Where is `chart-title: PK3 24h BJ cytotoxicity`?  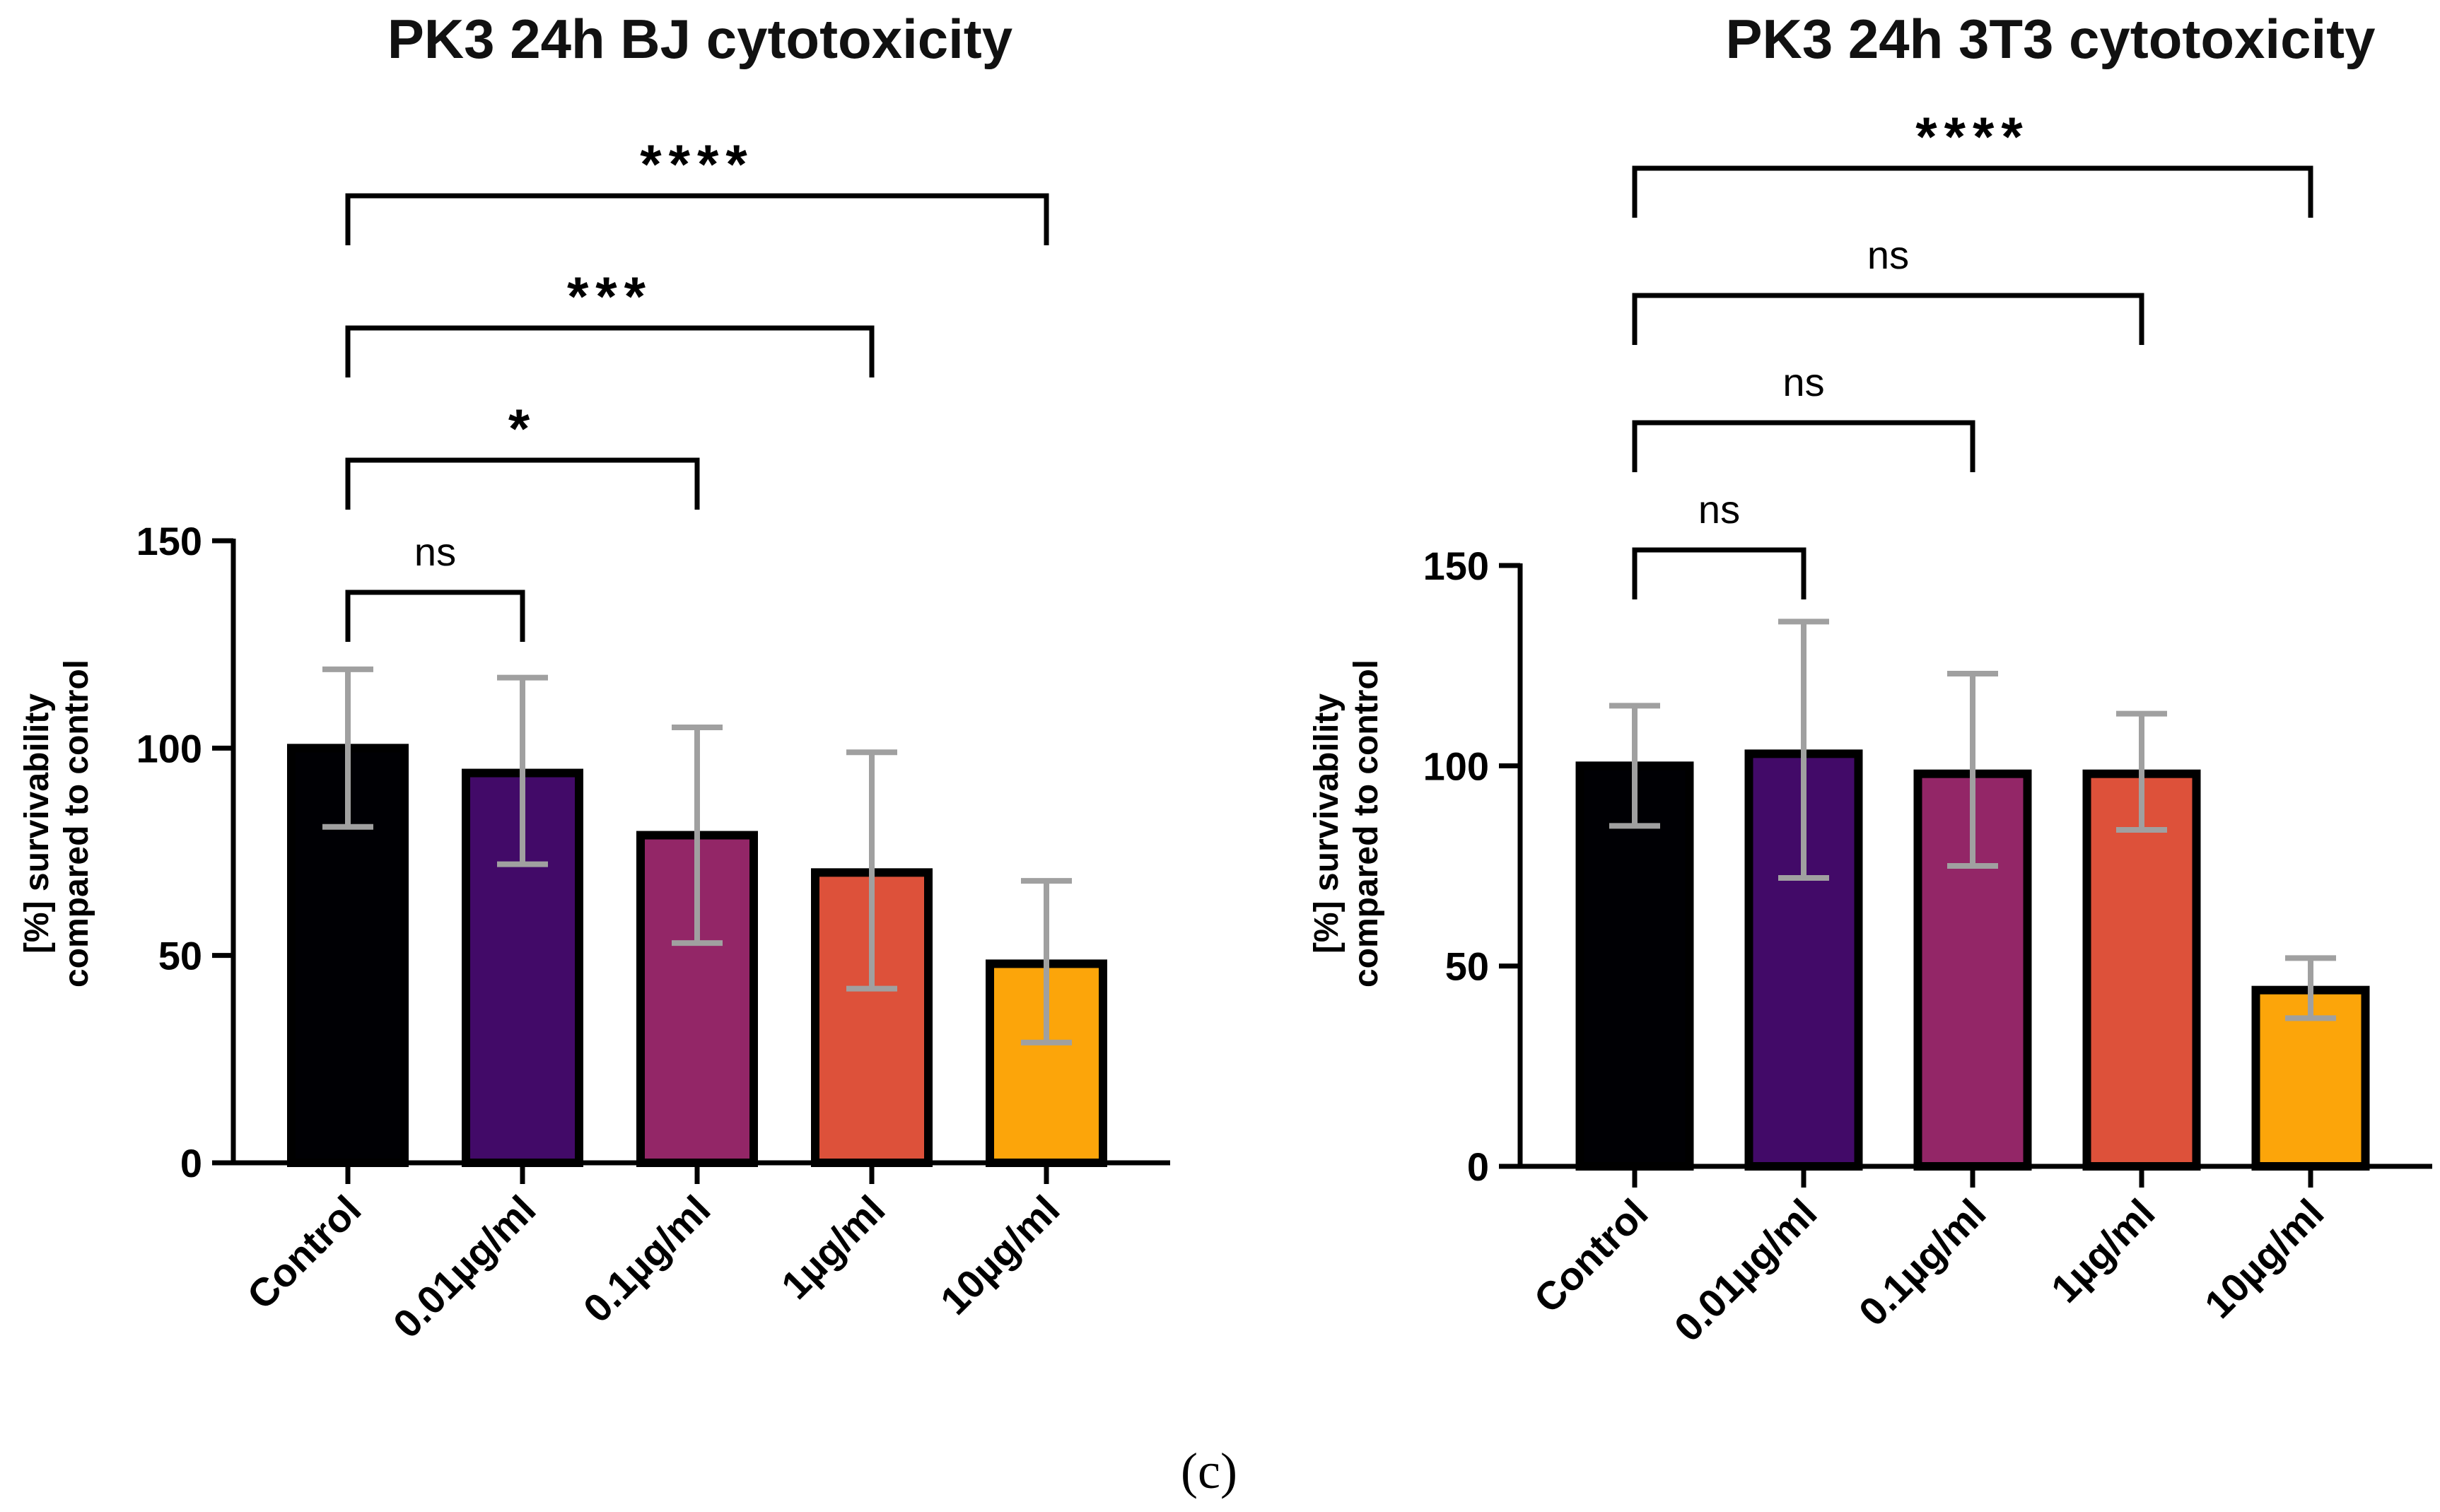 chart-title: PK3 24h BJ cytotoxicity is located at coordinates (699, 39).